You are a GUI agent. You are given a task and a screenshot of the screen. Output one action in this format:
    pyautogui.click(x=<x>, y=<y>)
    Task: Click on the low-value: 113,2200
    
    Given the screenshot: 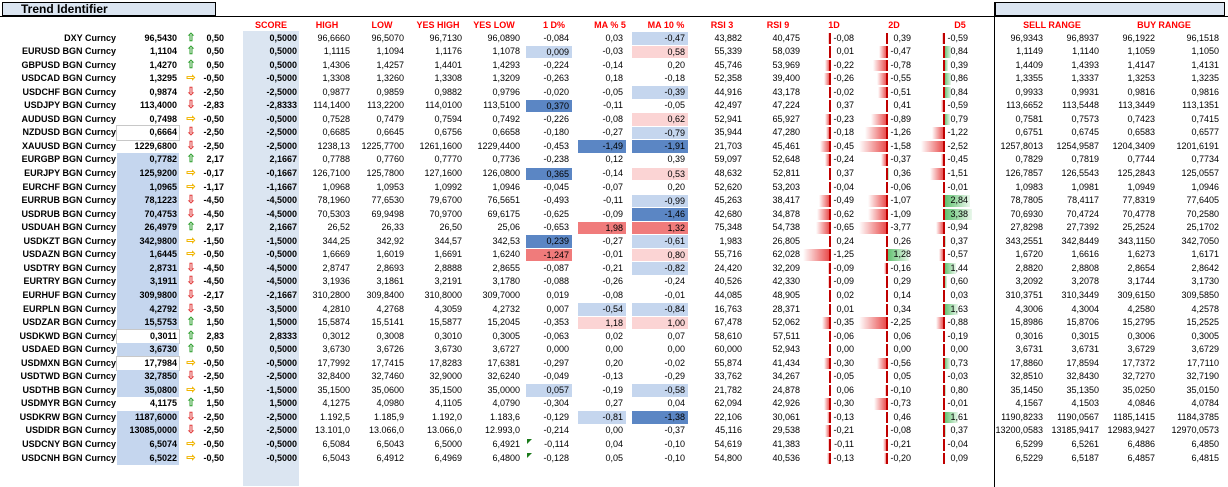 What is the action you would take?
    pyautogui.click(x=385, y=105)
    